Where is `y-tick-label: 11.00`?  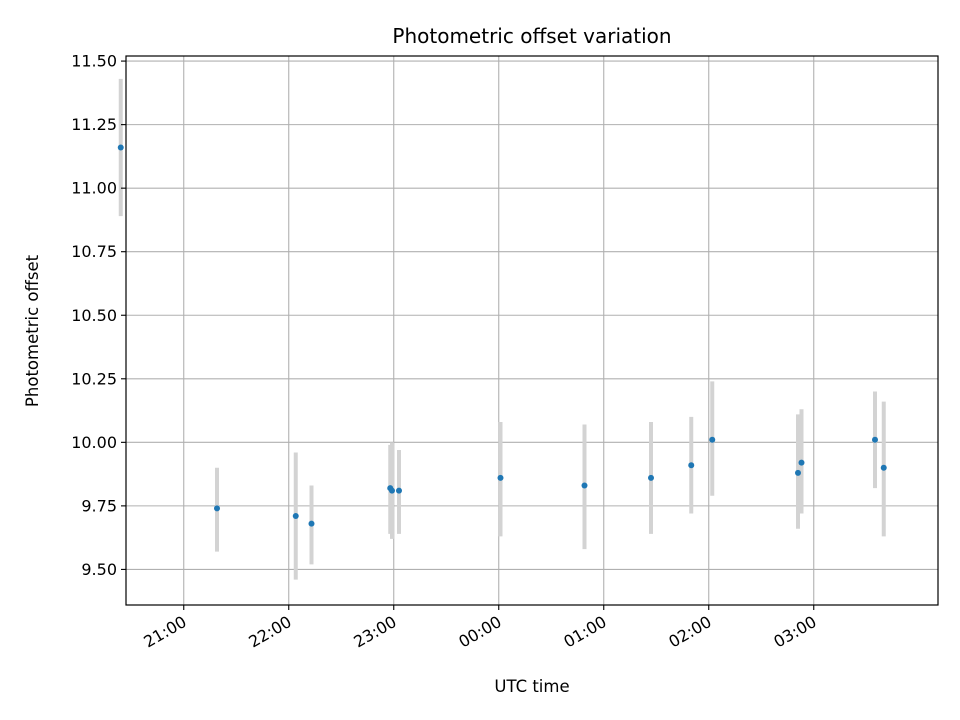
y-tick-label: 11.00 is located at coordinates (94, 188).